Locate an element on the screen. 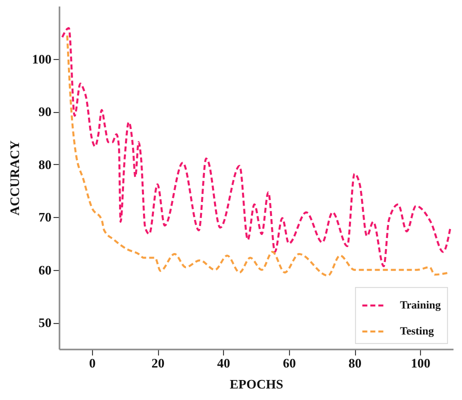  x-tick-label: 20 is located at coordinates (158, 363).